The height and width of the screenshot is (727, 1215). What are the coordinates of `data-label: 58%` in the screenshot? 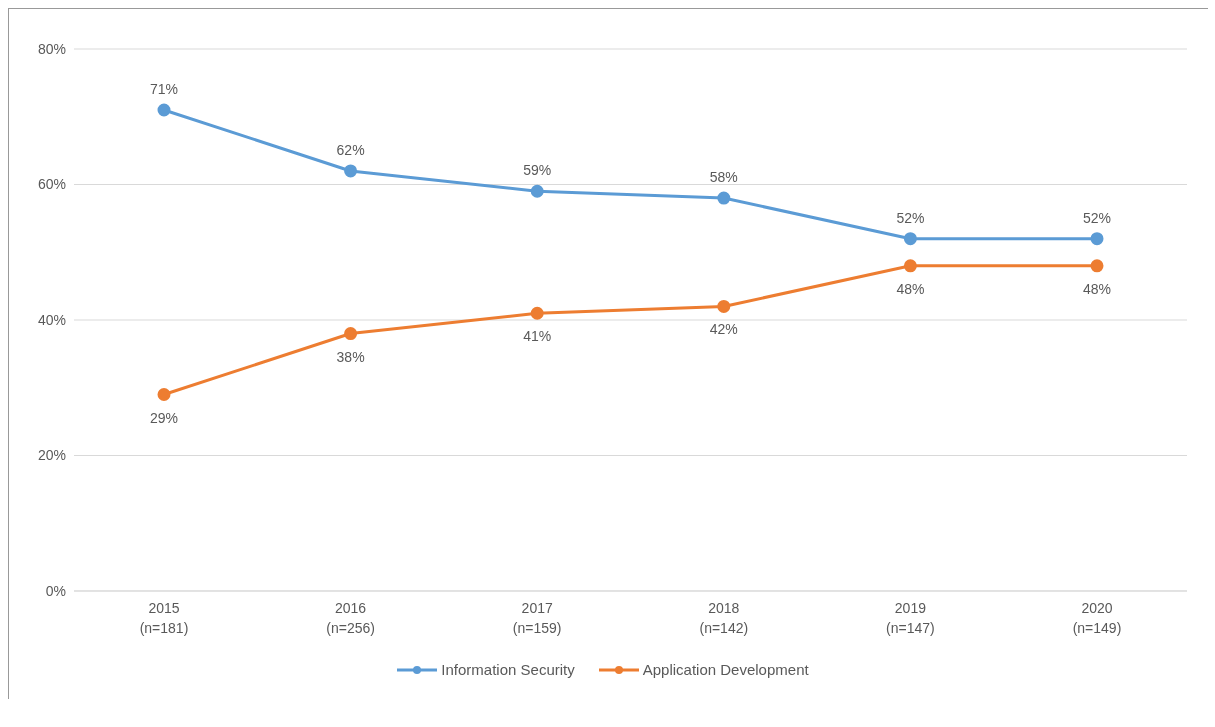 It's located at (723, 177).